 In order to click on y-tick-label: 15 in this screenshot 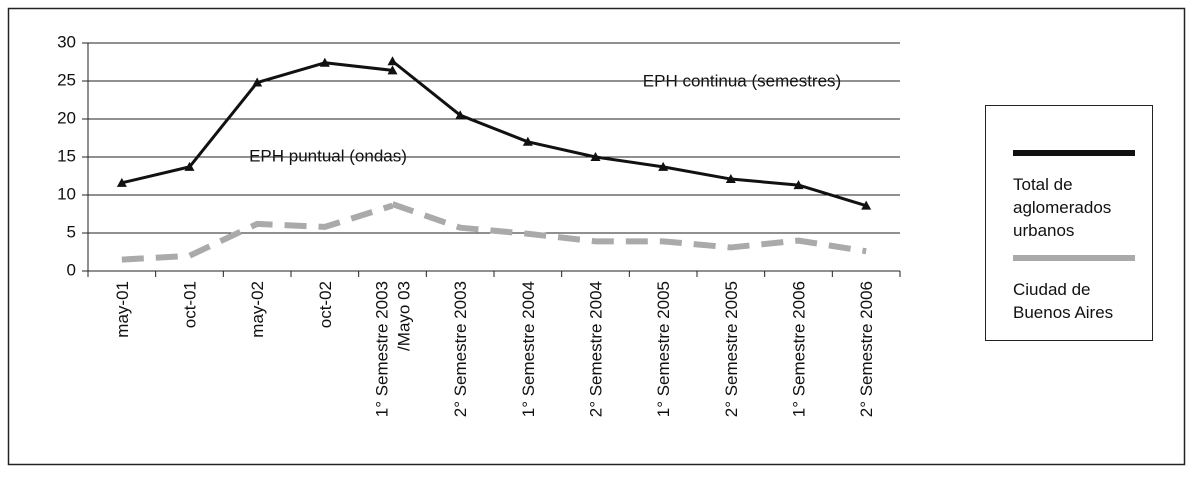, I will do `click(66, 155)`.